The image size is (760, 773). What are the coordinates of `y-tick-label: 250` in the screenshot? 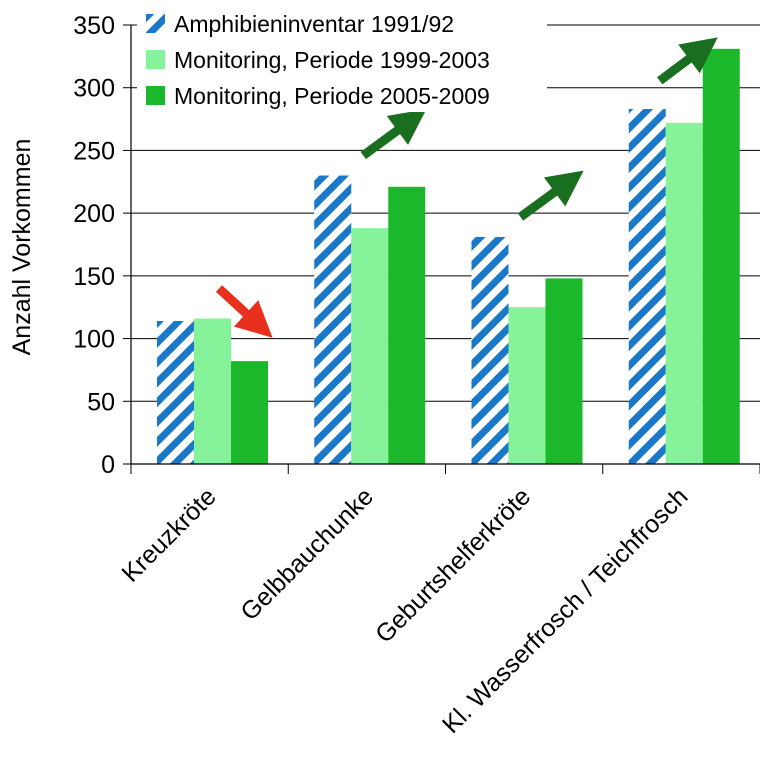 It's located at (94, 151).